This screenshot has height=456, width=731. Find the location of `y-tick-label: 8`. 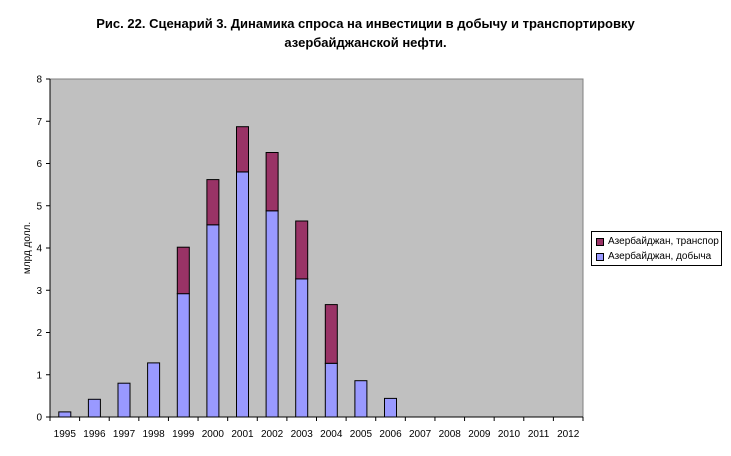

y-tick-label: 8 is located at coordinates (39, 80).